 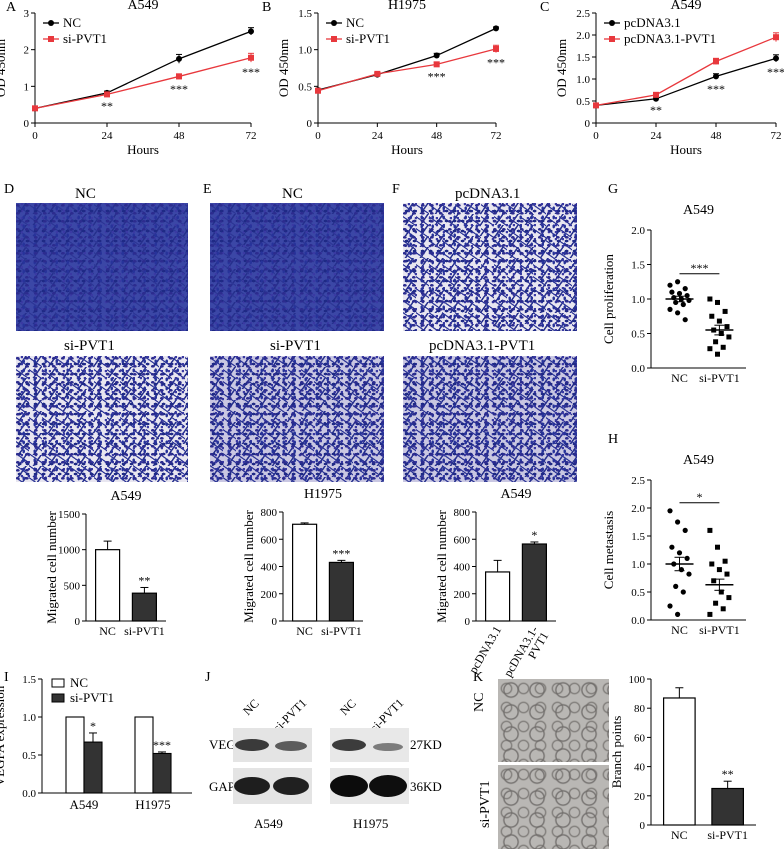 What do you see at coordinates (341, 553) in the screenshot?
I see `significance-E: ***` at bounding box center [341, 553].